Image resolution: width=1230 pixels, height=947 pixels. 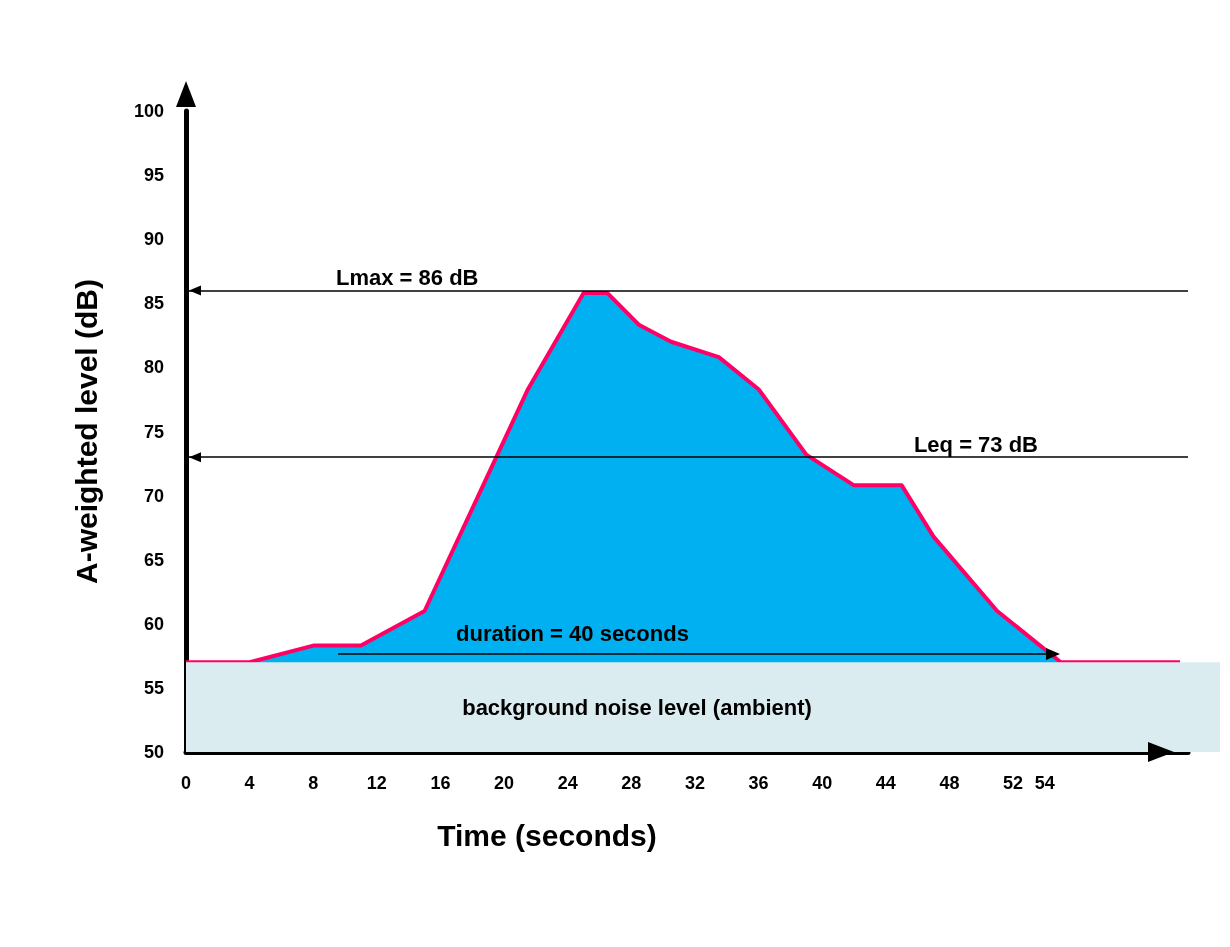 What do you see at coordinates (376, 783) in the screenshot?
I see `x-tick-label: 12` at bounding box center [376, 783].